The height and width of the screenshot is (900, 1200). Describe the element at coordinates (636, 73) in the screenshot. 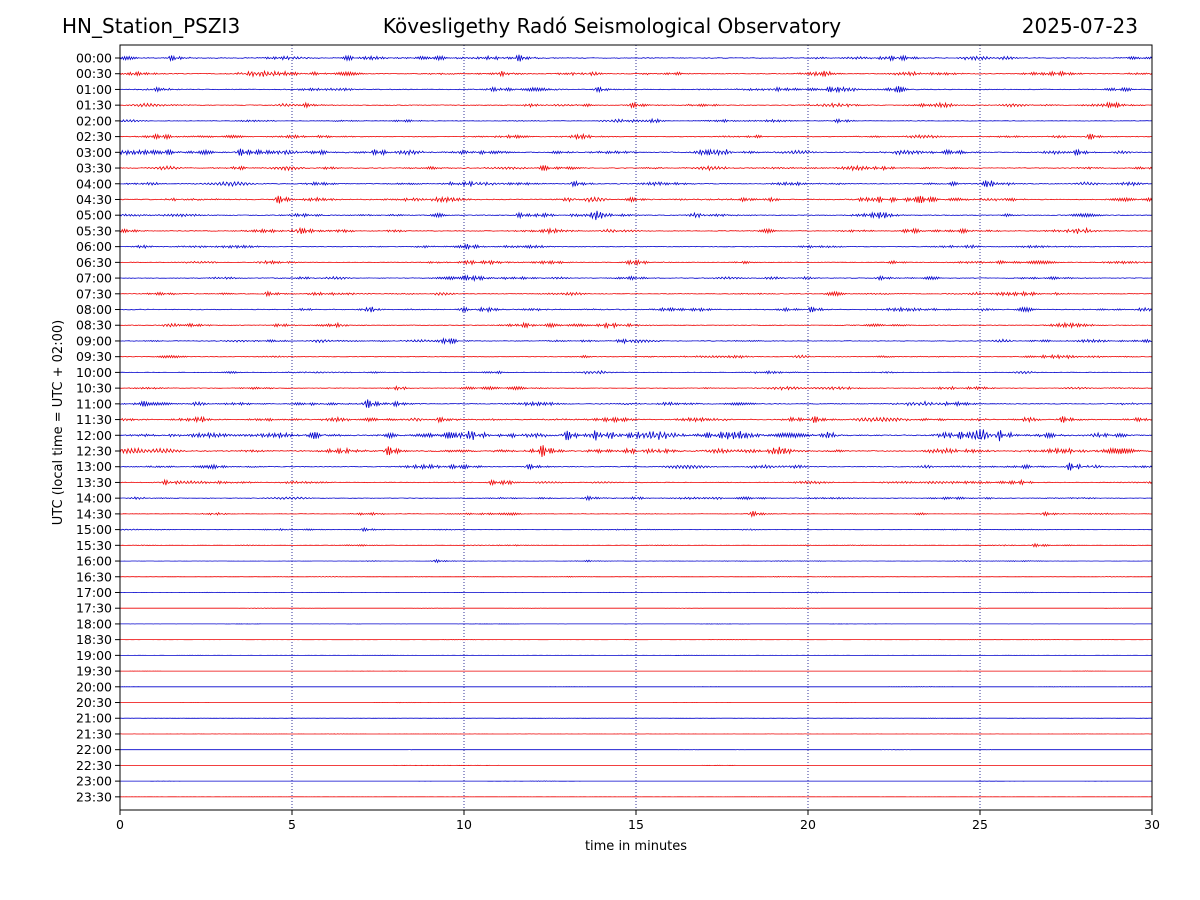

I see `trace-00:30` at that location.